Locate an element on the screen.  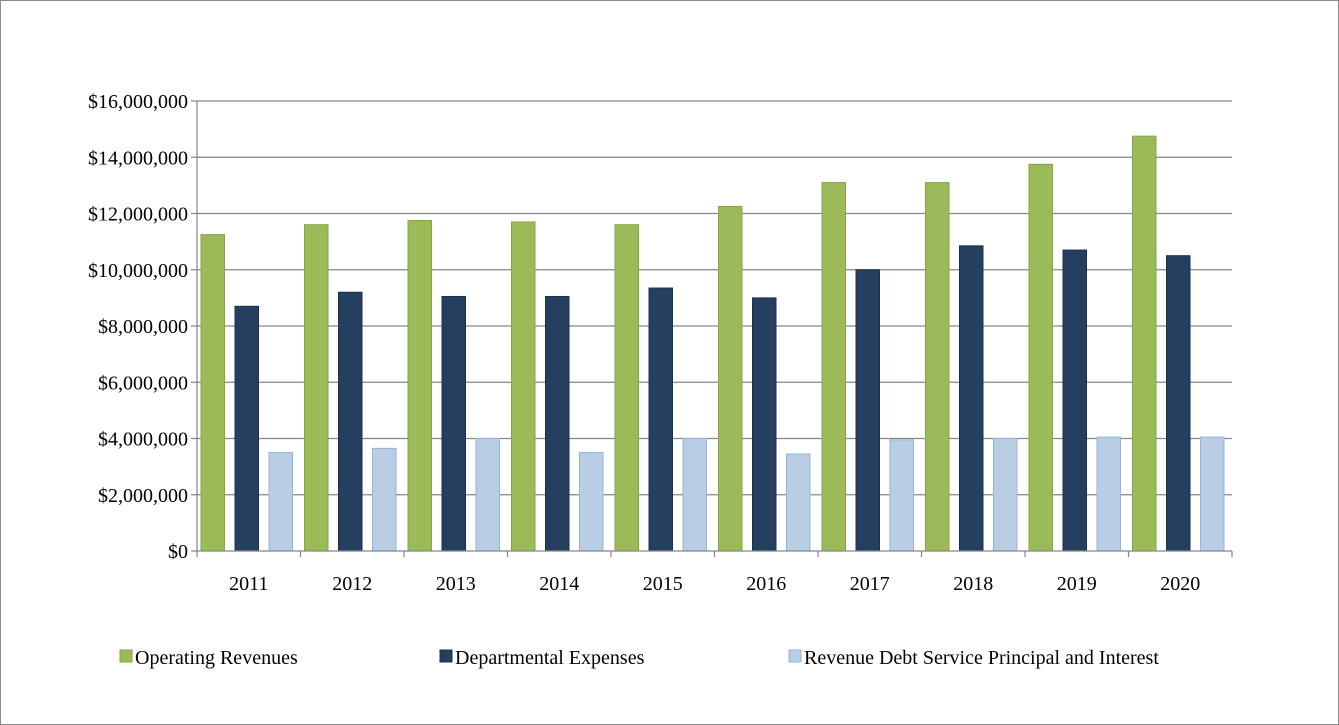
bar-operating-revenues-2011 is located at coordinates (212, 393).